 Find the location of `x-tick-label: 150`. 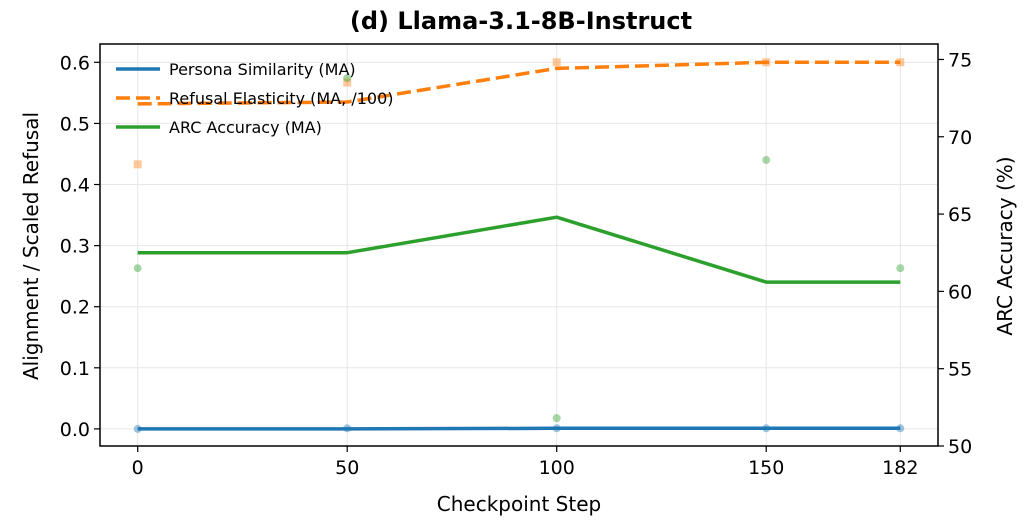

x-tick-label: 150 is located at coordinates (766, 468).